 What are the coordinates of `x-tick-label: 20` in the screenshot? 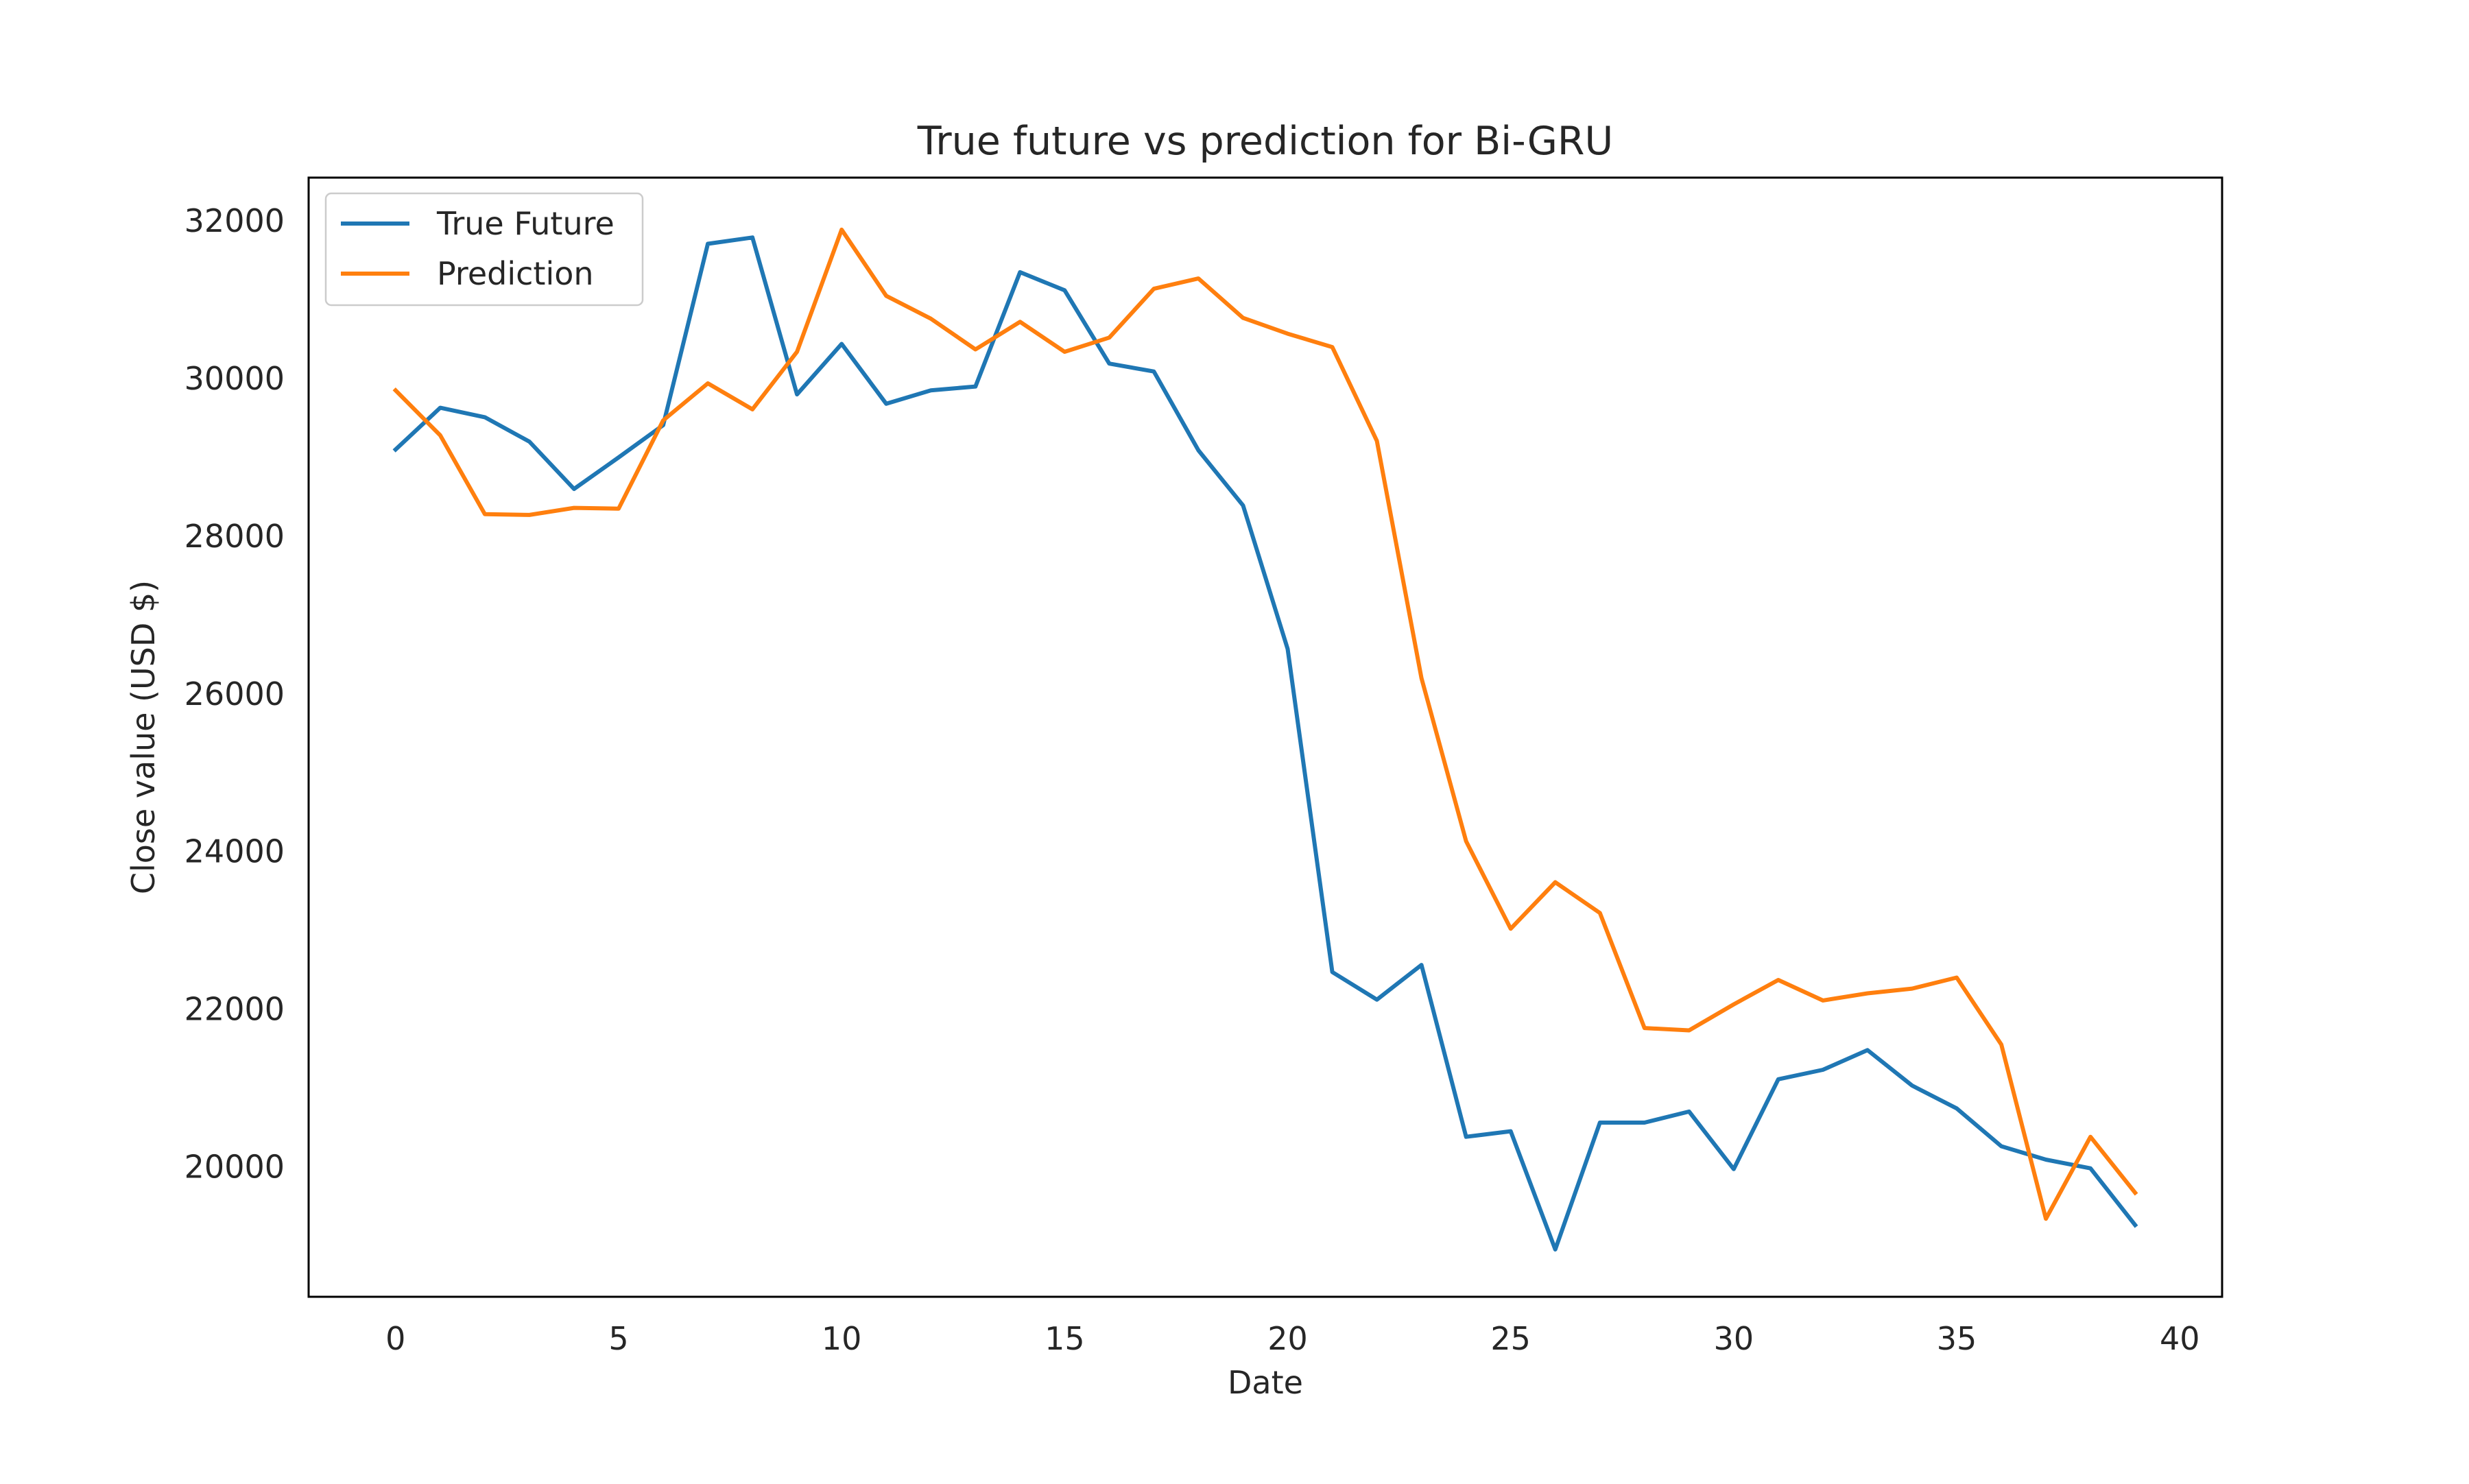 It's located at (1287, 1338).